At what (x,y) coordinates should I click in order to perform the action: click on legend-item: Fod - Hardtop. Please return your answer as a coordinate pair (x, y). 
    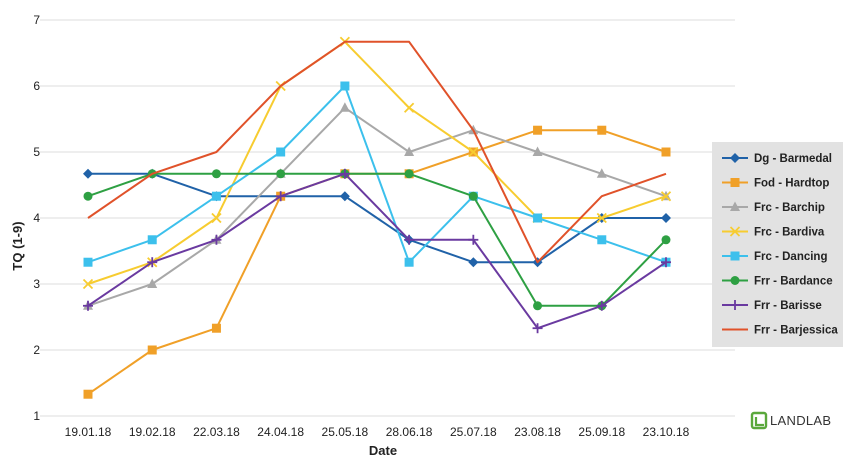
    Looking at the image, I should click on (775, 184).